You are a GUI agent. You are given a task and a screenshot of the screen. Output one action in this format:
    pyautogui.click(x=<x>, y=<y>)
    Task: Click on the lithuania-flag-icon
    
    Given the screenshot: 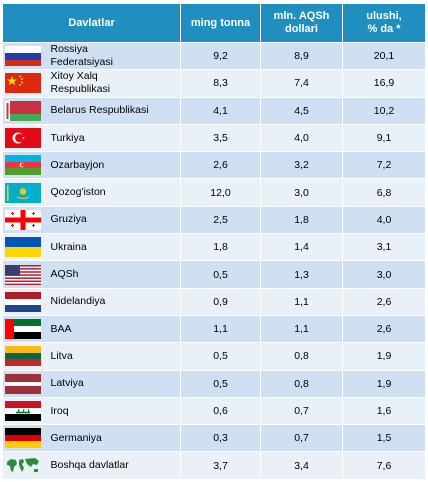 What is the action you would take?
    pyautogui.click(x=22, y=356)
    